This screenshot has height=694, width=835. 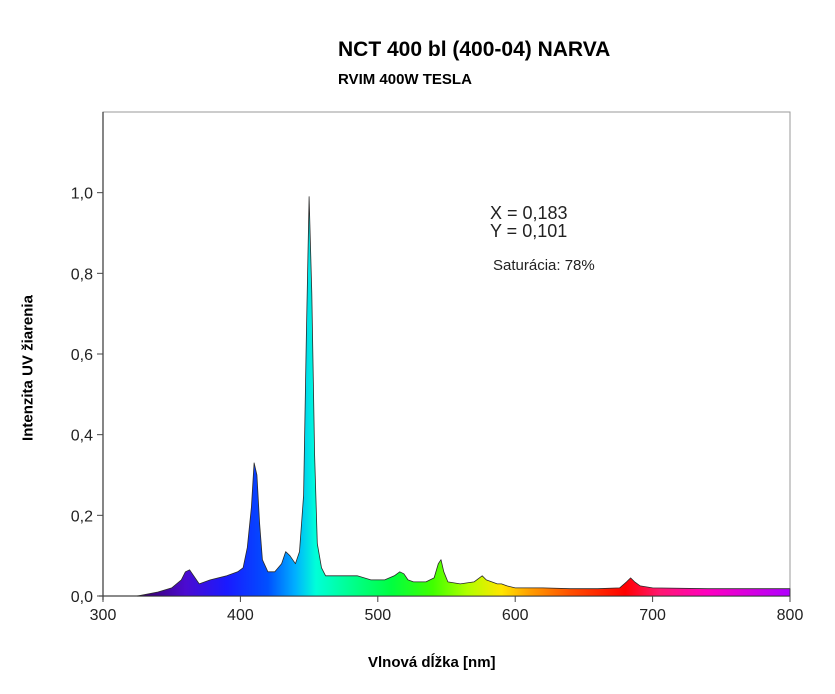 I want to click on y-tick-label: 0,4, so click(x=82, y=436).